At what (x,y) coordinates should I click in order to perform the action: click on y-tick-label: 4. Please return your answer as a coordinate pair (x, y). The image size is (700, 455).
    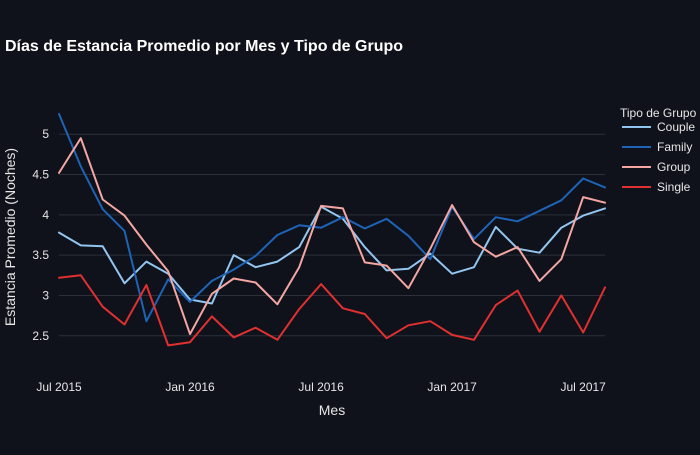
    Looking at the image, I should click on (45, 215).